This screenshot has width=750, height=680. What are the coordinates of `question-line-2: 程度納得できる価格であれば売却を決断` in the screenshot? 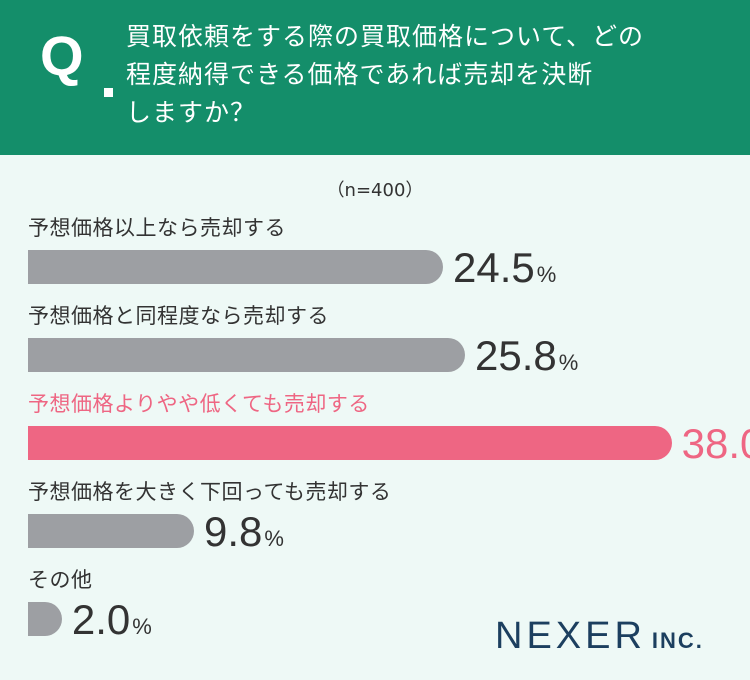 It's located at (360, 74).